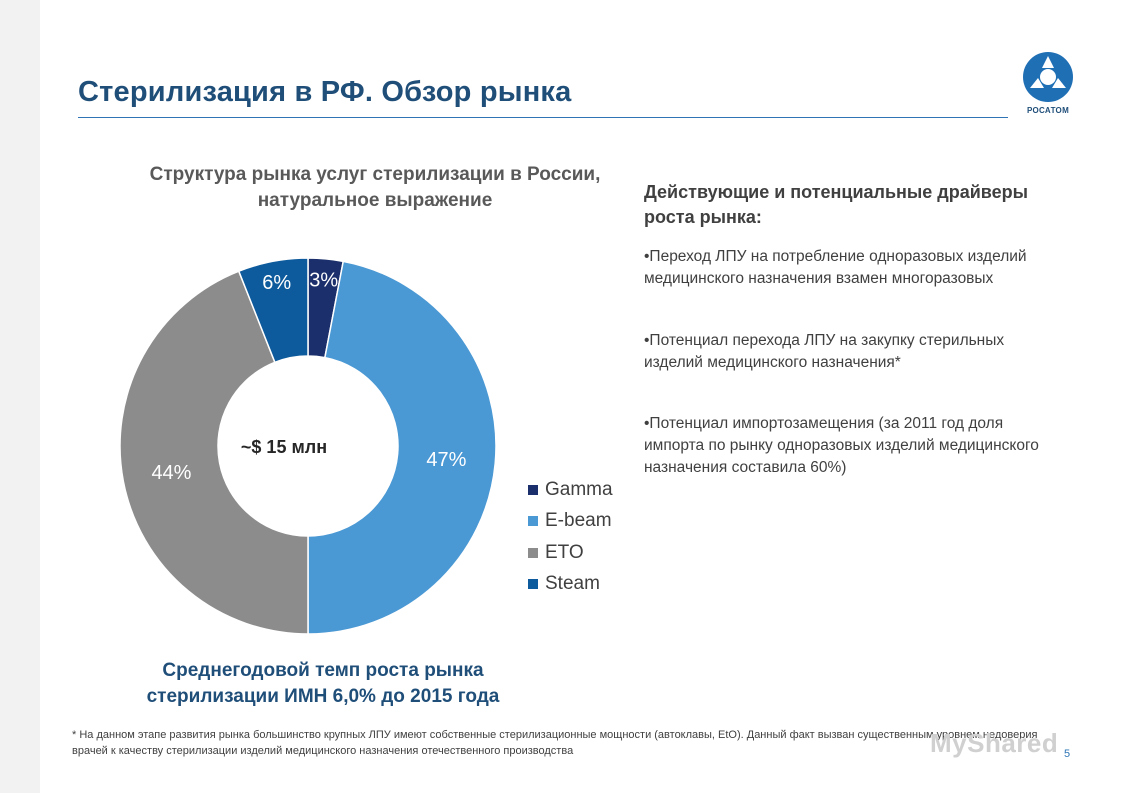  Describe the element at coordinates (1067, 754) in the screenshot. I see `page-number: 5` at that location.